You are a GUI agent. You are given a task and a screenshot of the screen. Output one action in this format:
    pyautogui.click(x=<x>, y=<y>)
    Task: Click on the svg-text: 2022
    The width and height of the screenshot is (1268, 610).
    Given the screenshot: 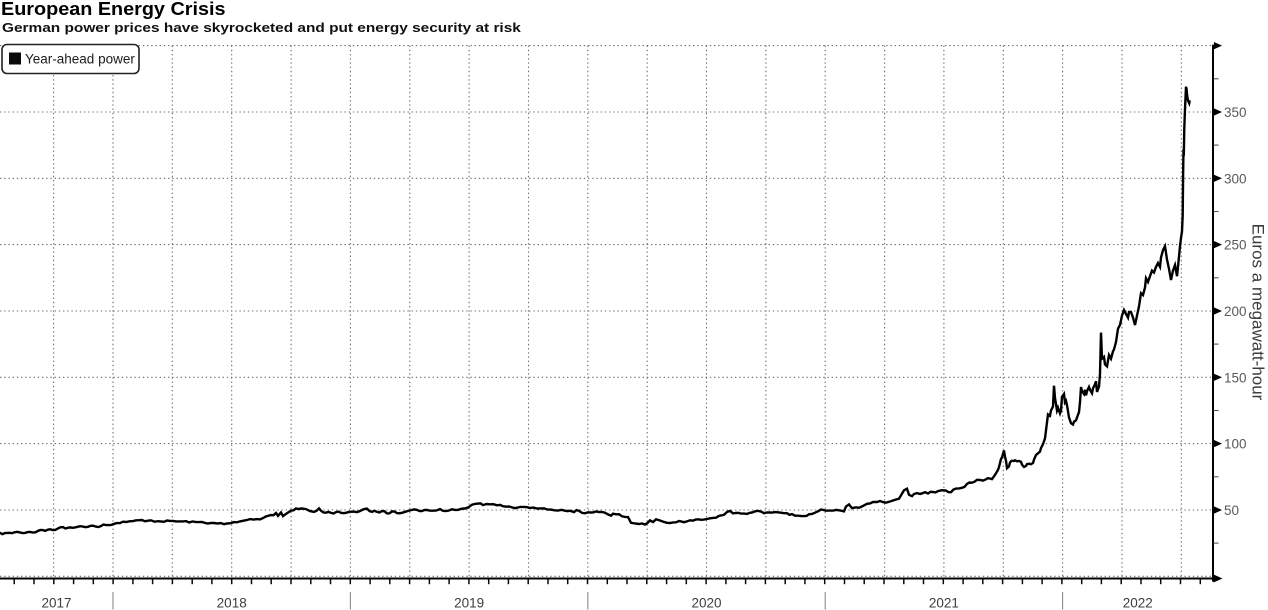 What is the action you would take?
    pyautogui.click(x=1138, y=603)
    